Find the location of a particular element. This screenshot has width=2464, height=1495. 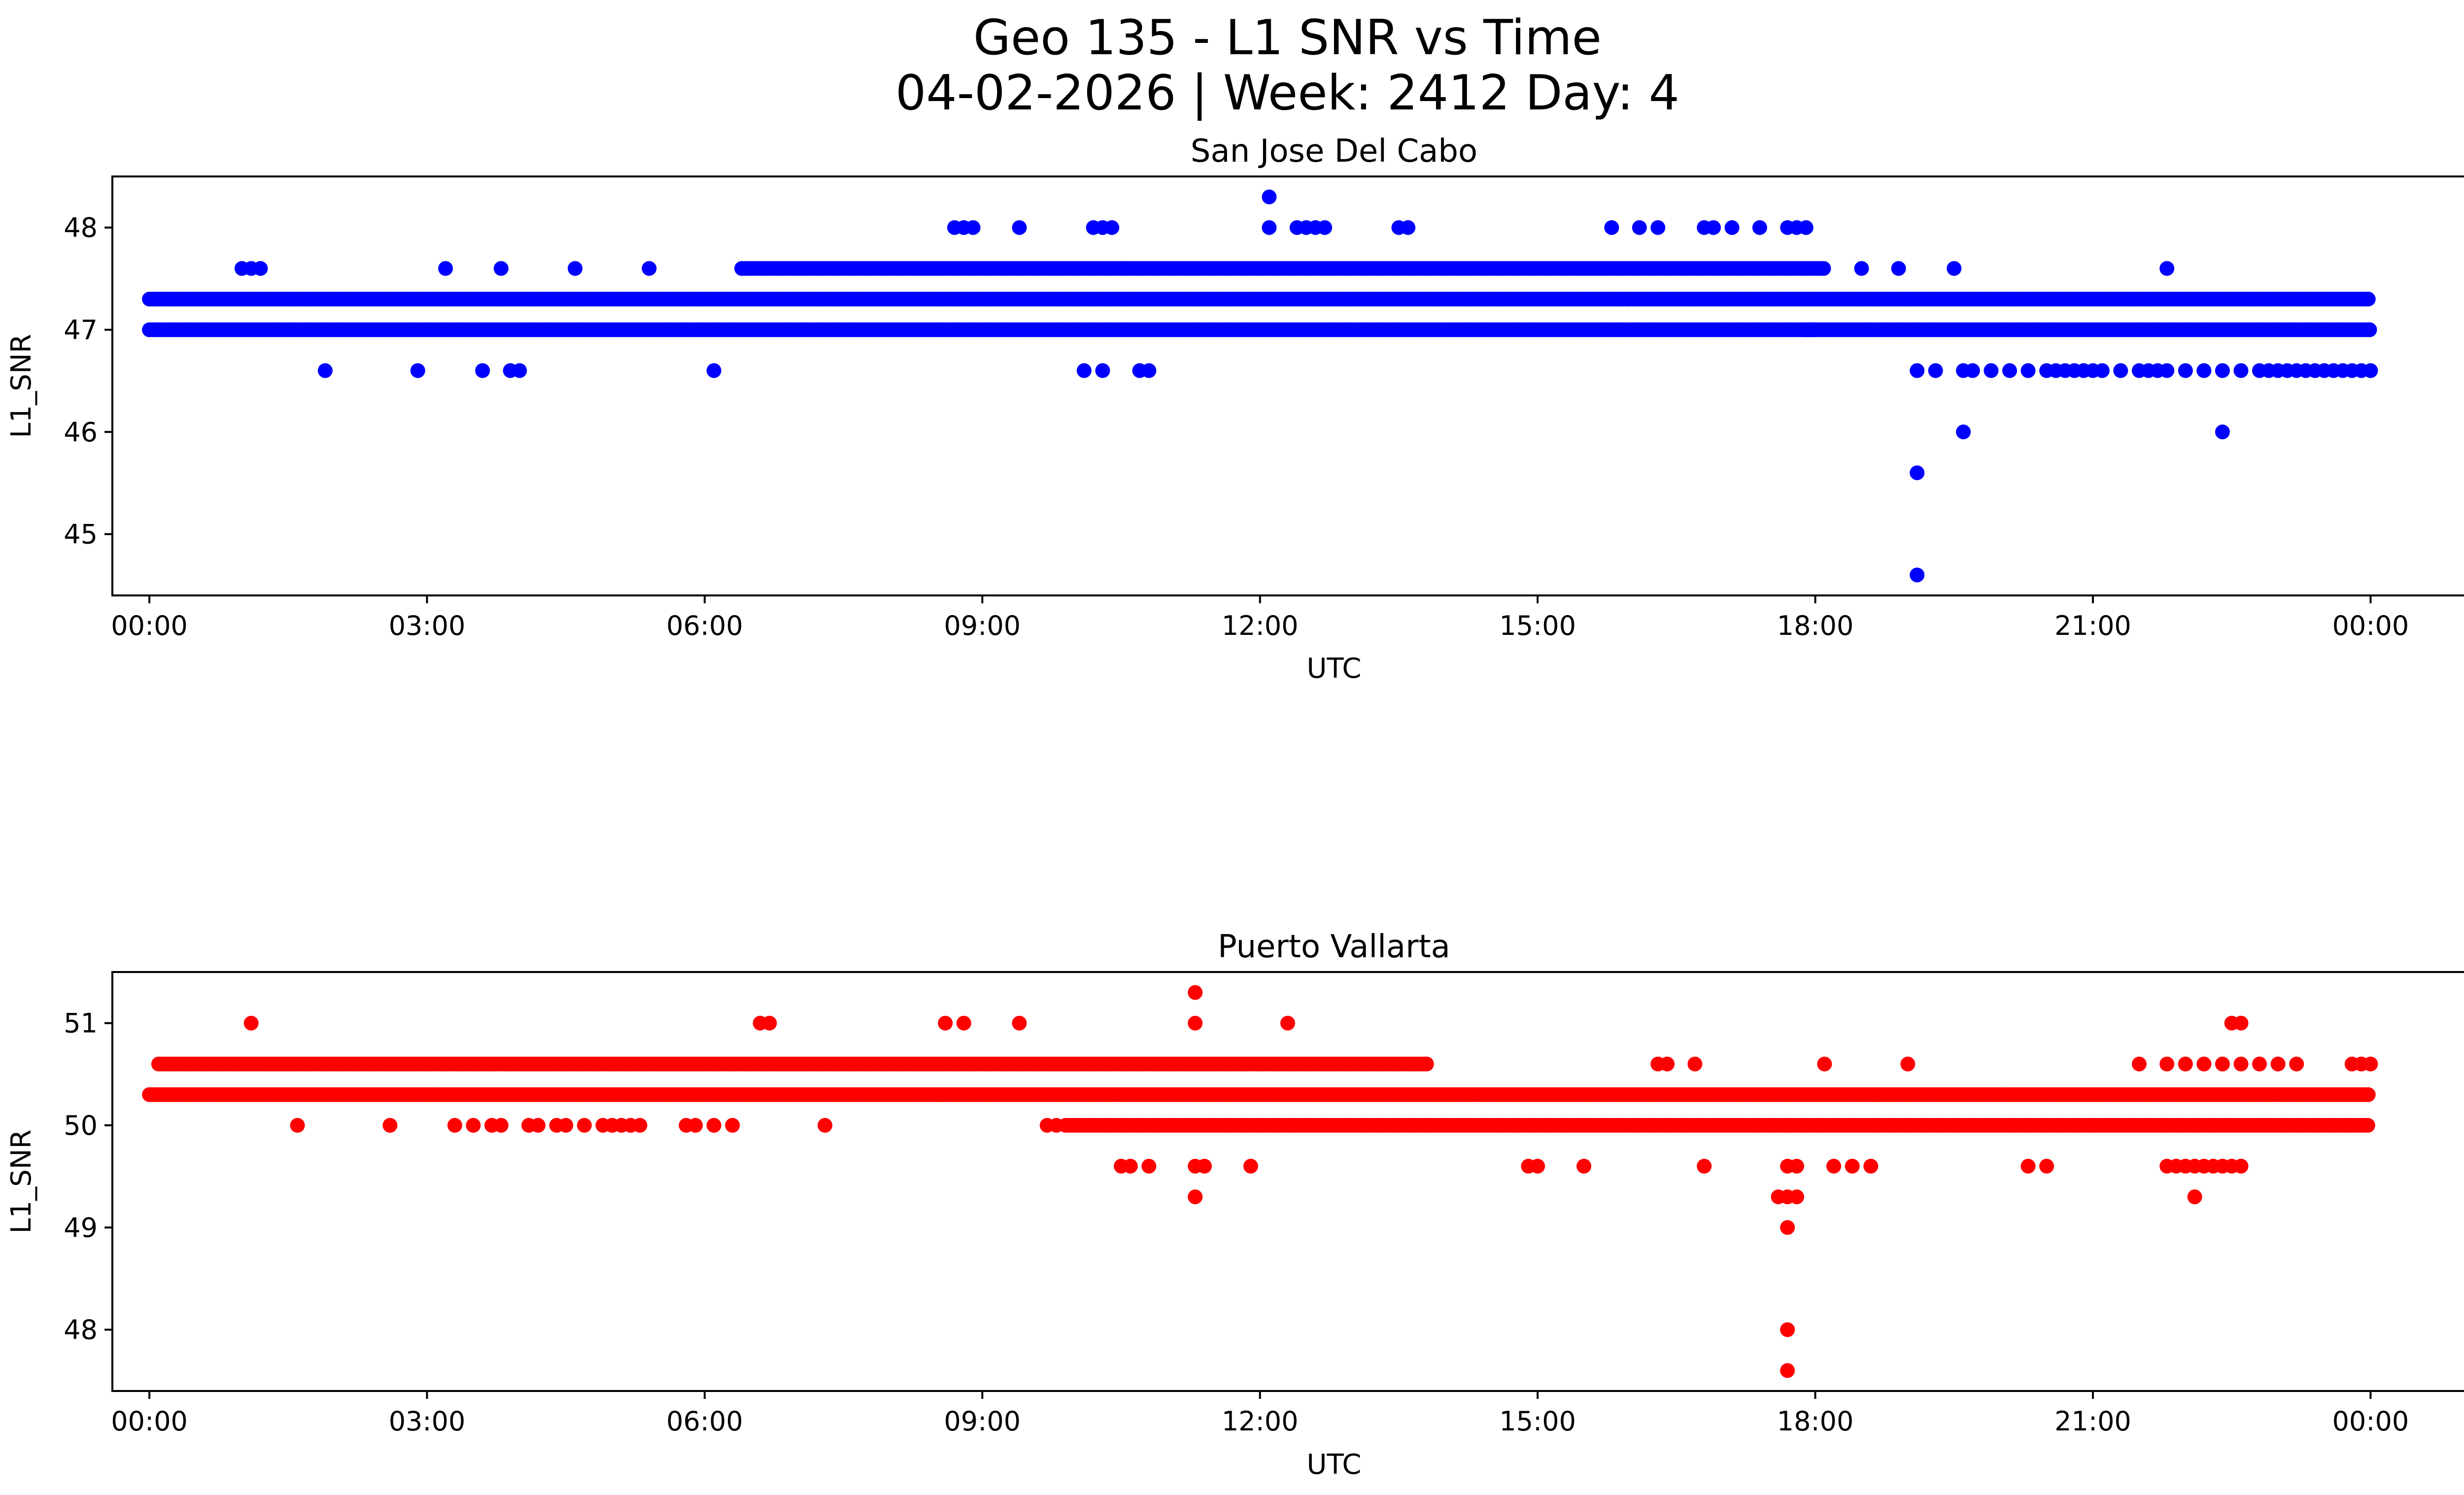

x-tick-label: 12:00 is located at coordinates (1260, 1421).